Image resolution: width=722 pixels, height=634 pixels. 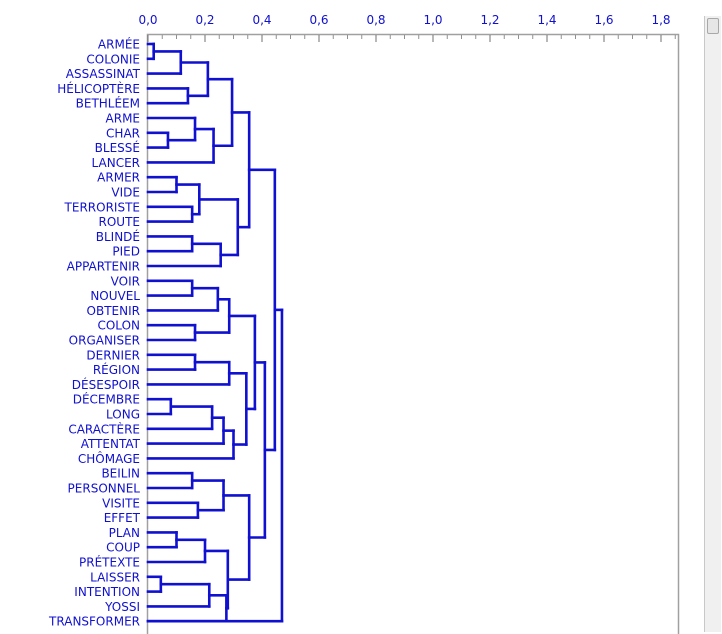 What do you see at coordinates (375, 20) in the screenshot?
I see `x-tick-label: 0,8` at bounding box center [375, 20].